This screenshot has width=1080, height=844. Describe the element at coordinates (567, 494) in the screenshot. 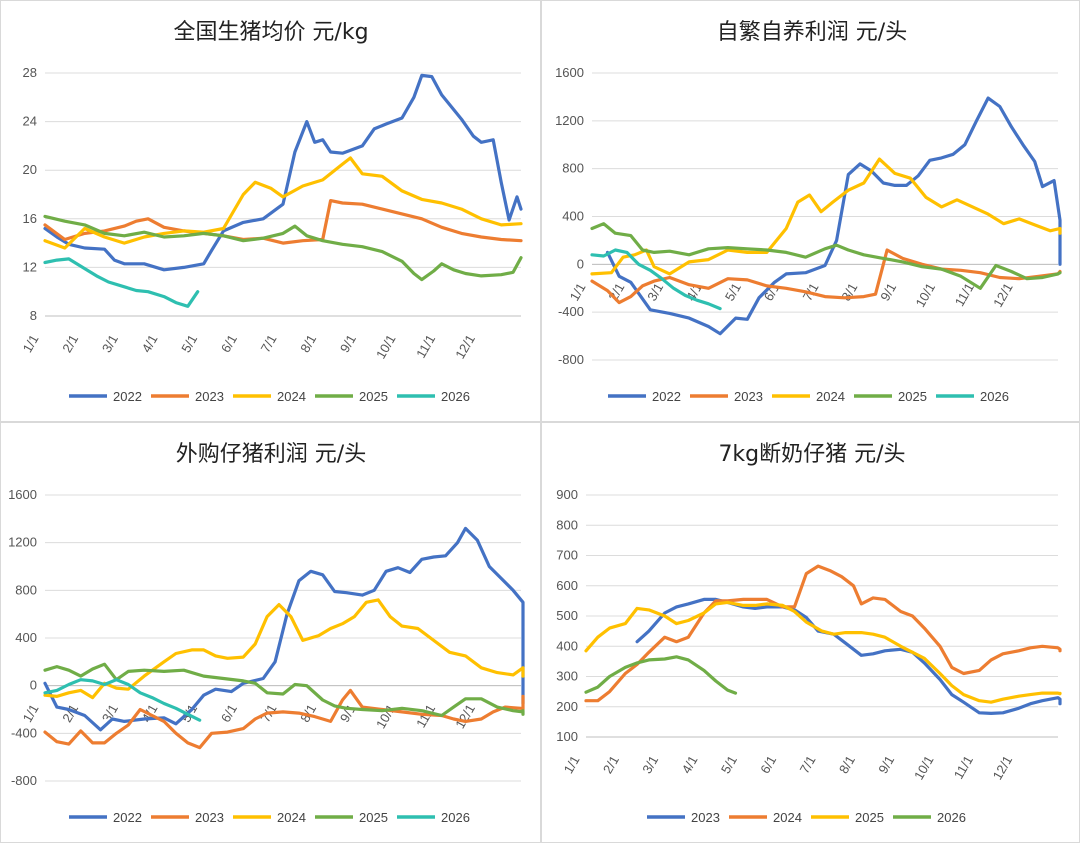

I see `y-tick-label: 900` at that location.